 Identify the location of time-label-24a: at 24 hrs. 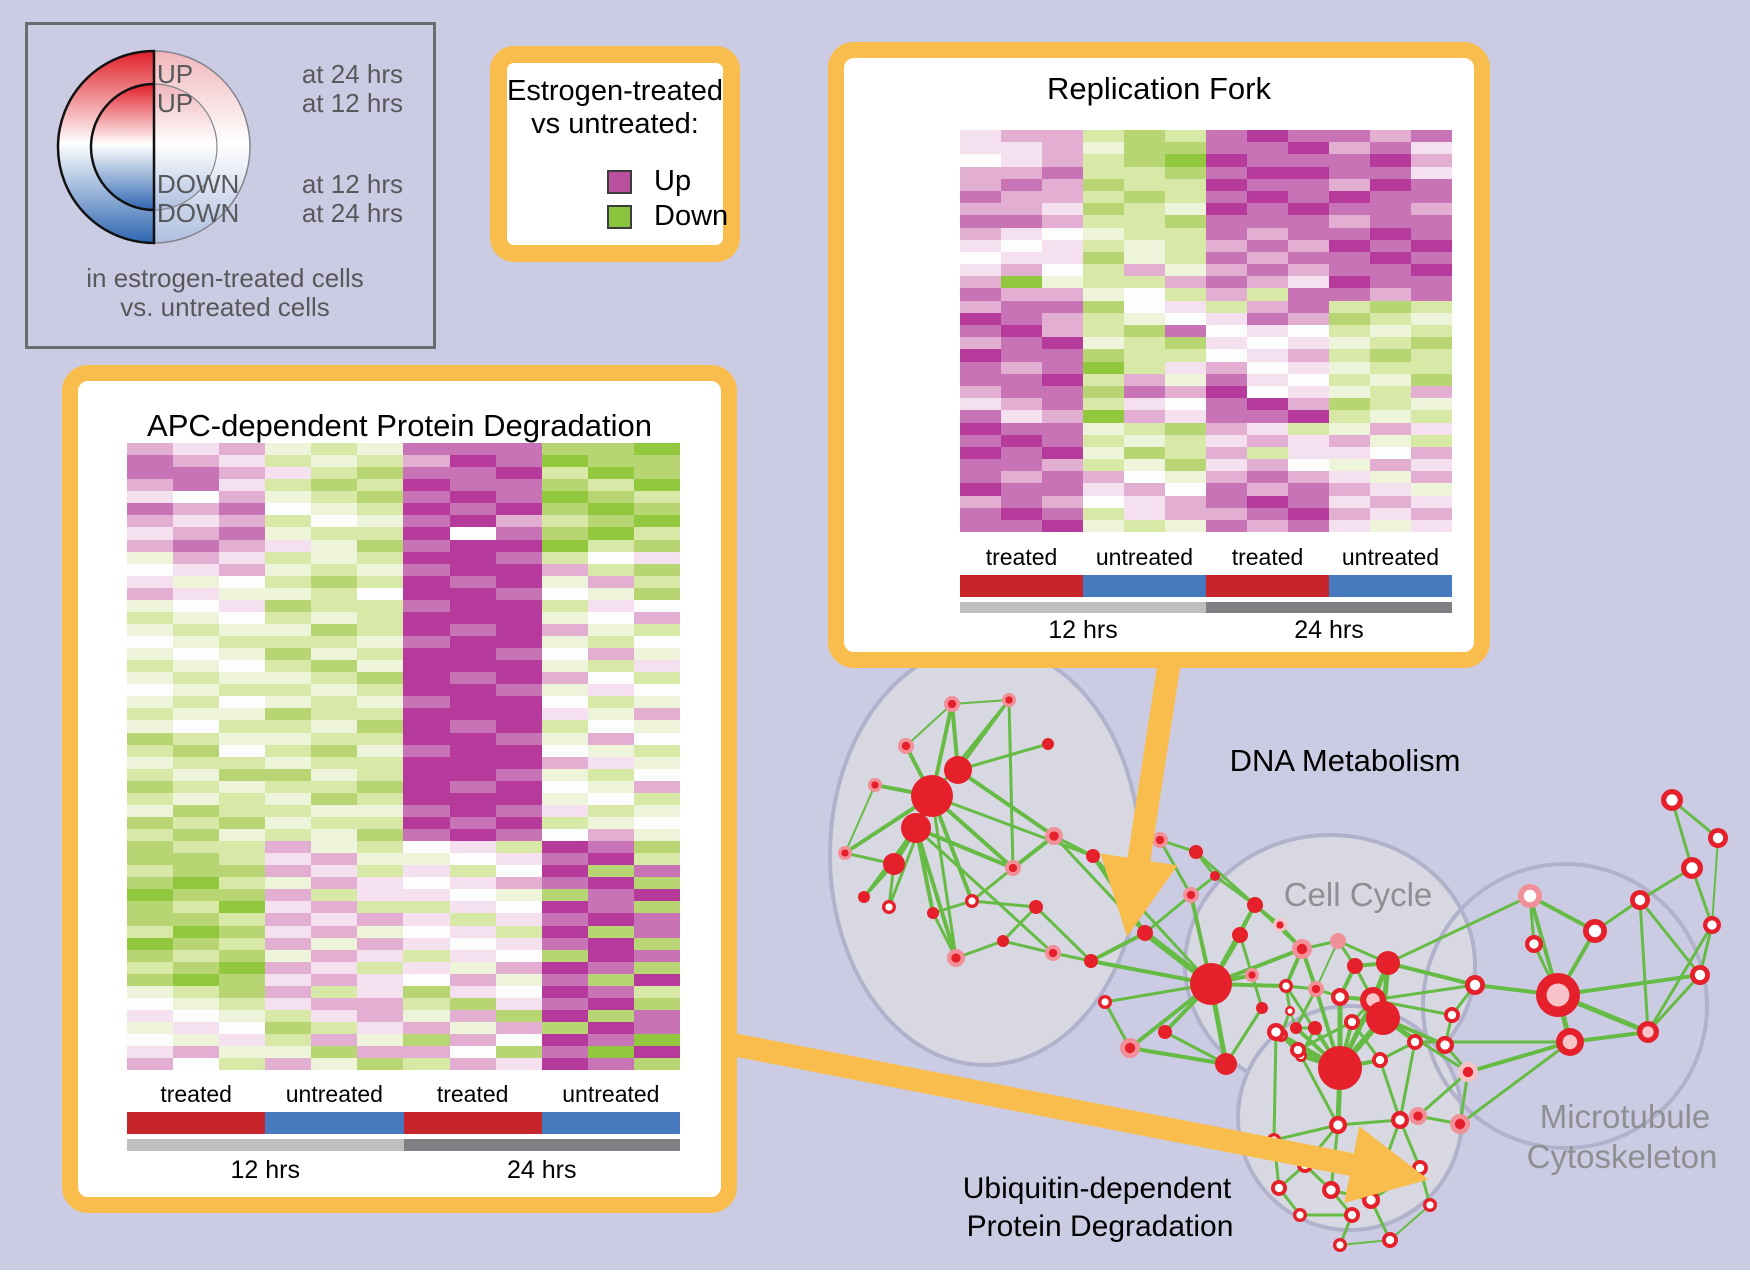
(352, 74).